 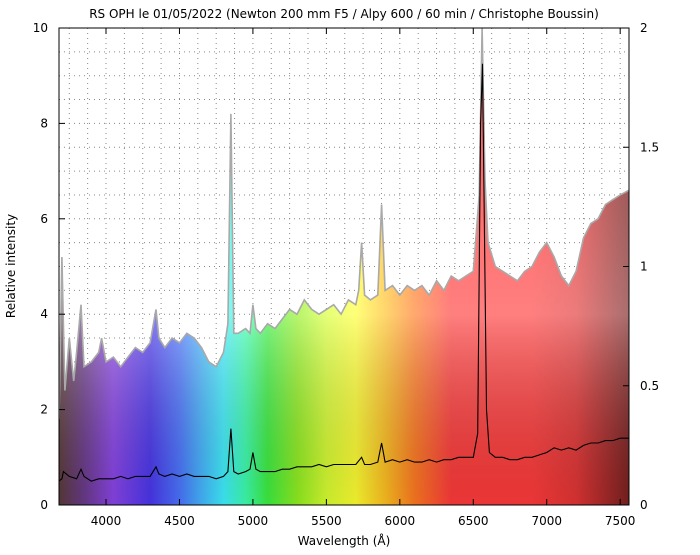 I want to click on x-tick-label: 6000, so click(x=400, y=521).